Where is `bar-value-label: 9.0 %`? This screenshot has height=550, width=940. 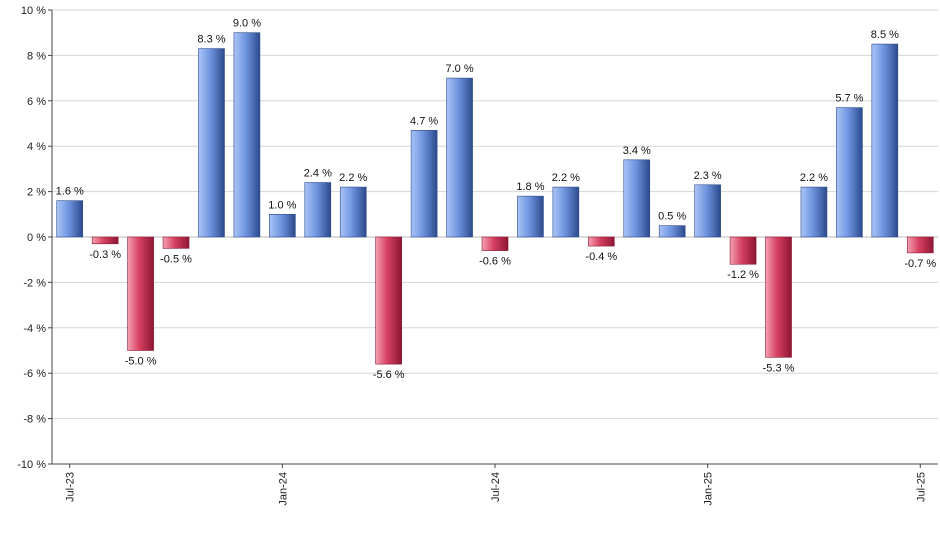 bar-value-label: 9.0 % is located at coordinates (247, 24).